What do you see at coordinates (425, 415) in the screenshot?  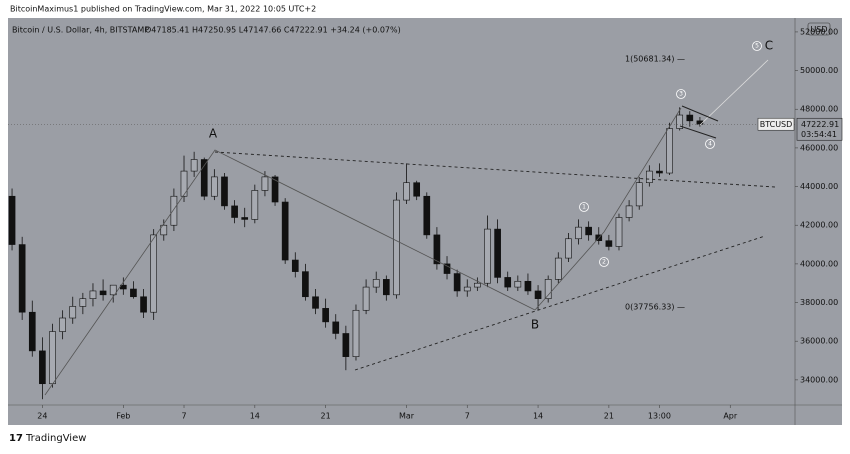 I see `time-axis` at bounding box center [425, 415].